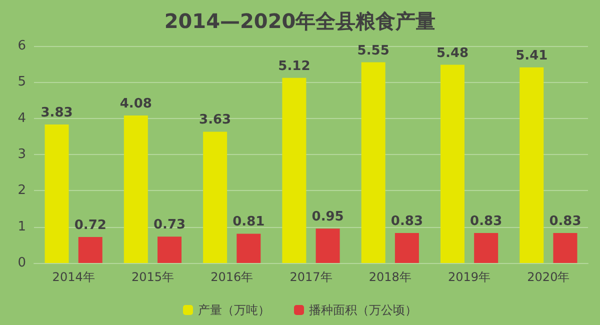 The height and width of the screenshot is (325, 600). What do you see at coordinates (234, 310) in the screenshot?
I see `legend-label: 产量（万吨）` at bounding box center [234, 310].